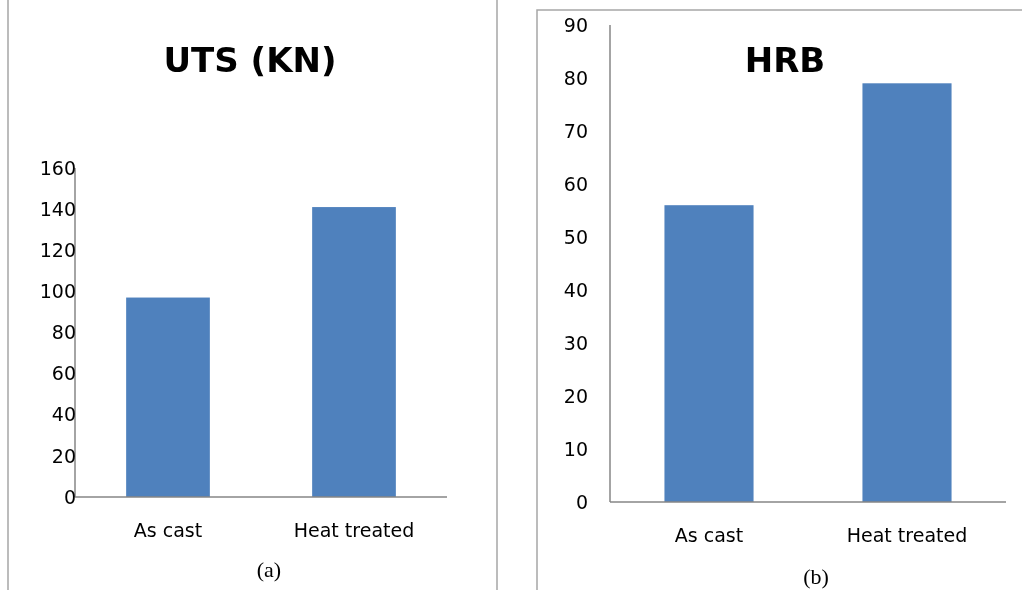 This screenshot has height=590, width=1022. What do you see at coordinates (57, 291) in the screenshot?
I see `y-tick-label: 100` at bounding box center [57, 291].